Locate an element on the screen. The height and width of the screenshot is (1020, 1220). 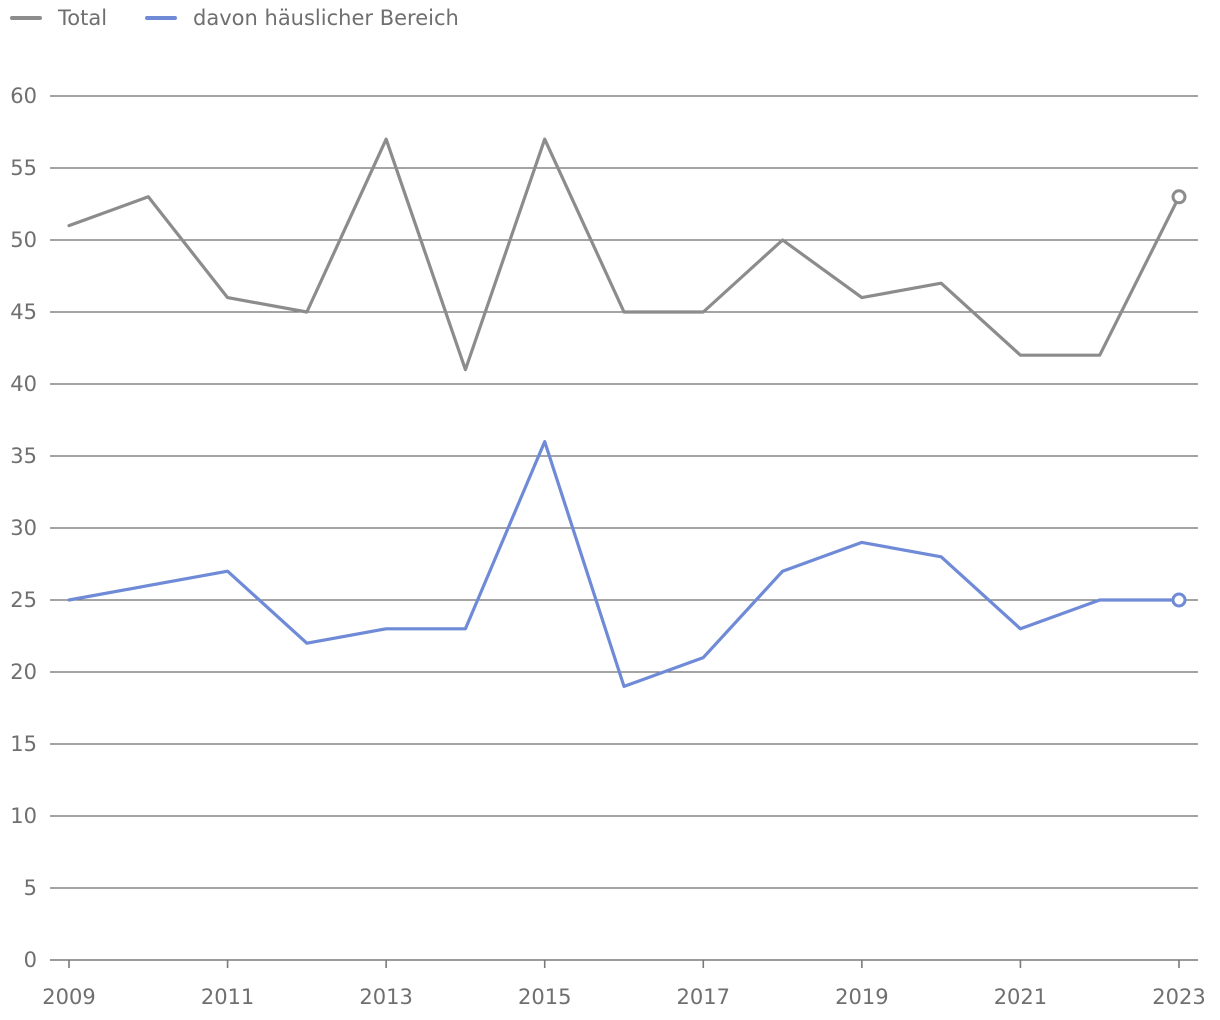
legend-swatch-haeuslich is located at coordinates (161, 18).